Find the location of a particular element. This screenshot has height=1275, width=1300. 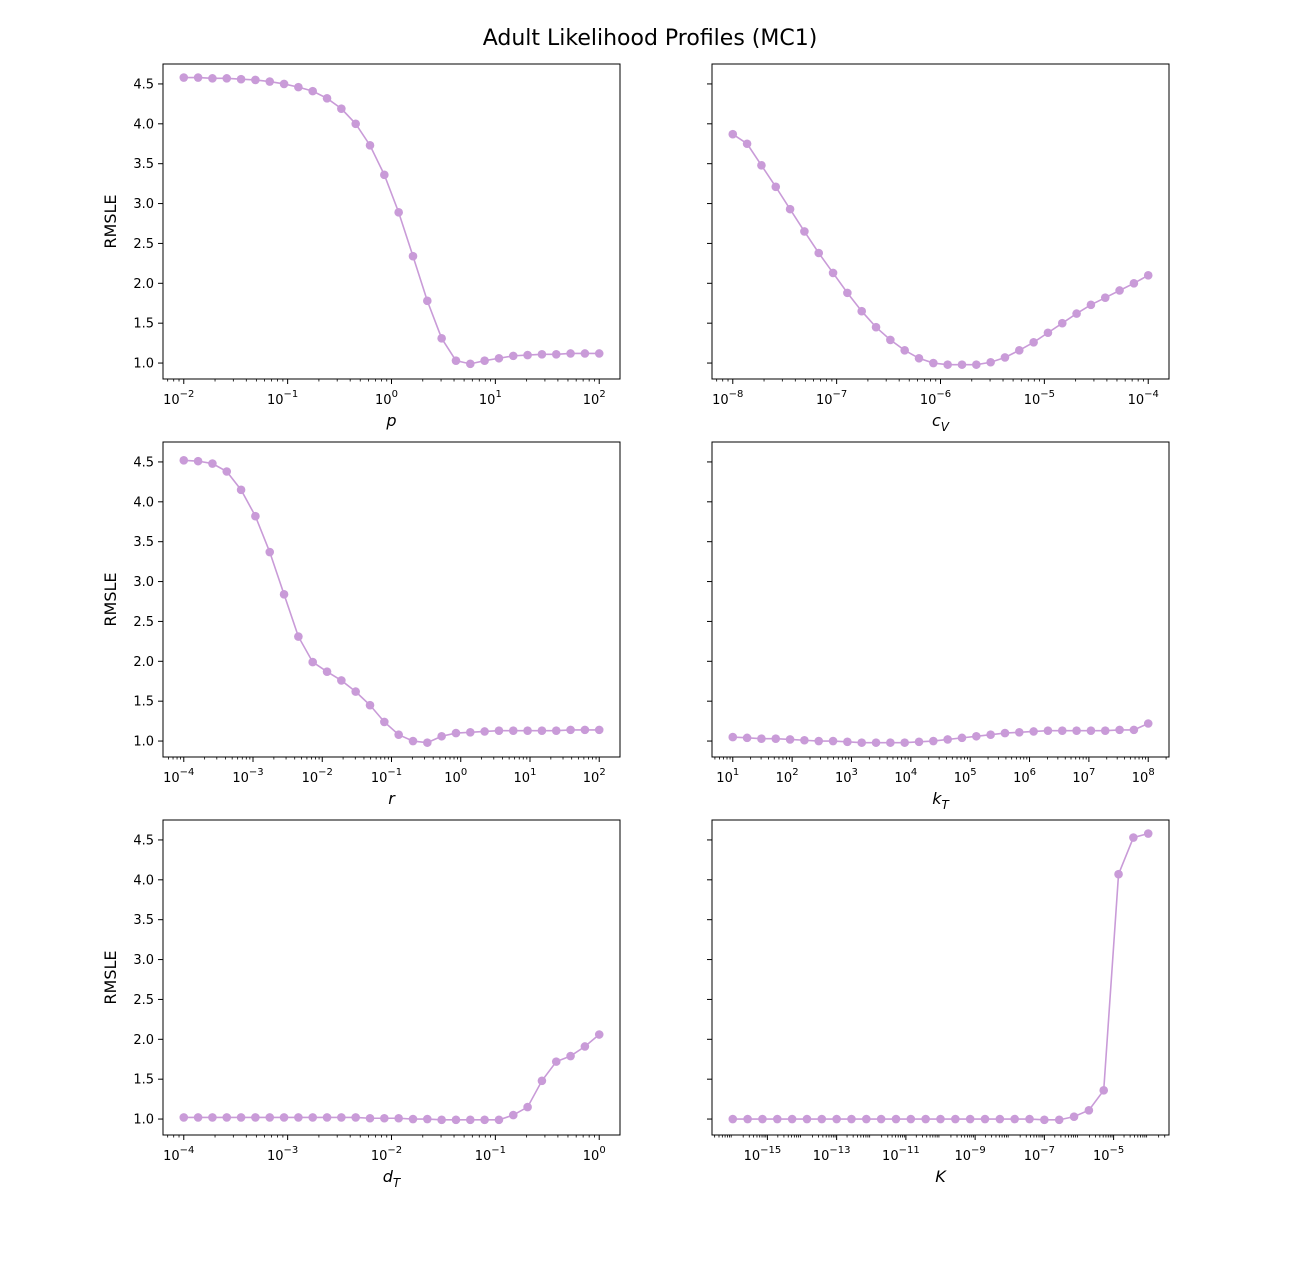

y-tick-label: 4.0 is located at coordinates (143, 502).